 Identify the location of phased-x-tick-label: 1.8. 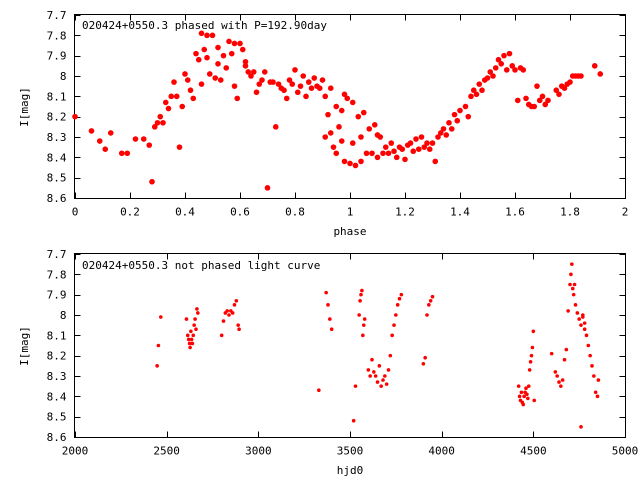
(570, 212).